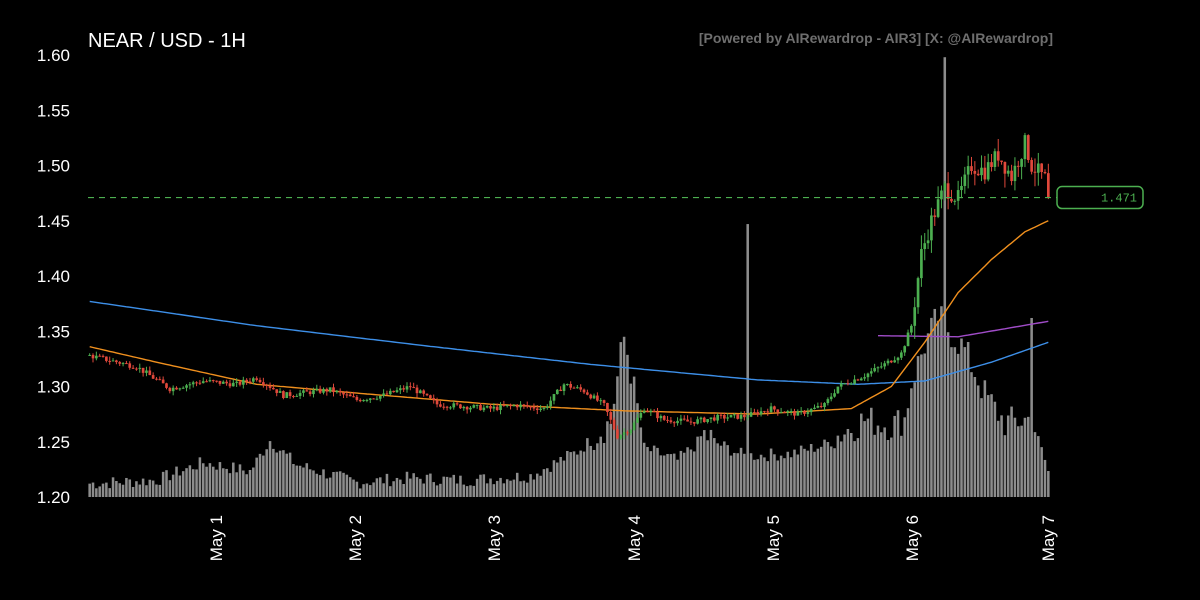  Describe the element at coordinates (963, 329) in the screenshot. I see `moving-average-purple` at that location.